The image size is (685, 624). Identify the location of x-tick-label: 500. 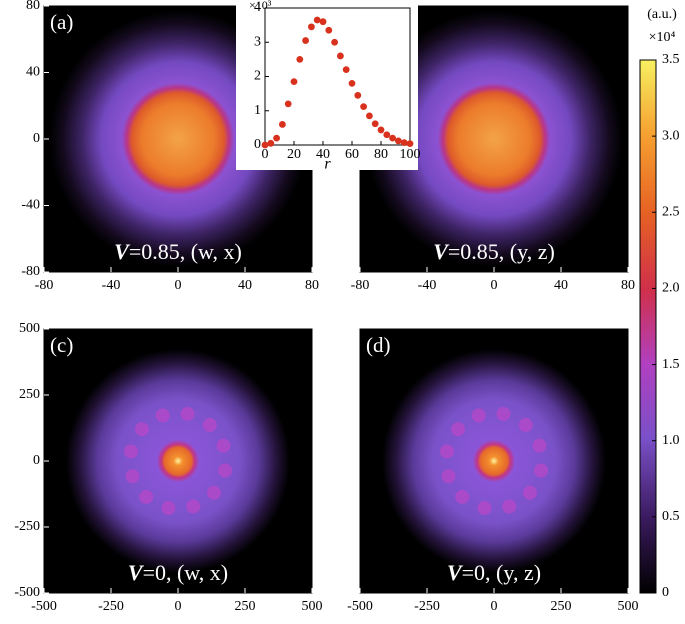
(312, 606).